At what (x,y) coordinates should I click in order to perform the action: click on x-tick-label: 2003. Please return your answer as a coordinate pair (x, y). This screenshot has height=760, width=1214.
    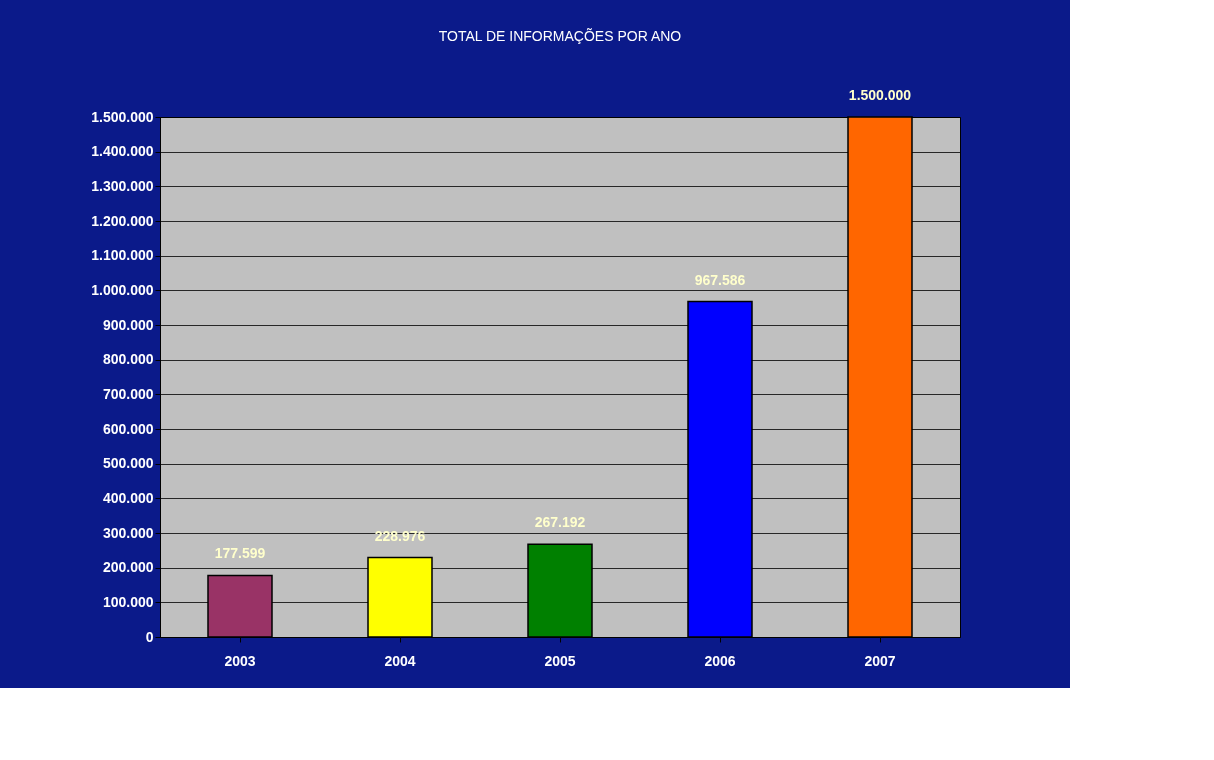
    Looking at the image, I should click on (240, 660).